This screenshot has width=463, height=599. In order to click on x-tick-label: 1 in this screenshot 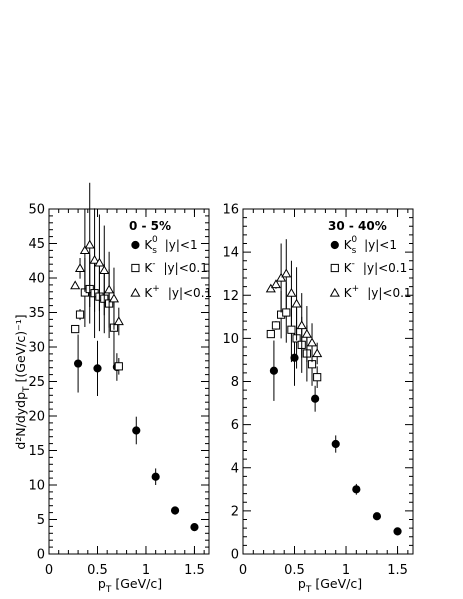, I will do `click(146, 570)`.